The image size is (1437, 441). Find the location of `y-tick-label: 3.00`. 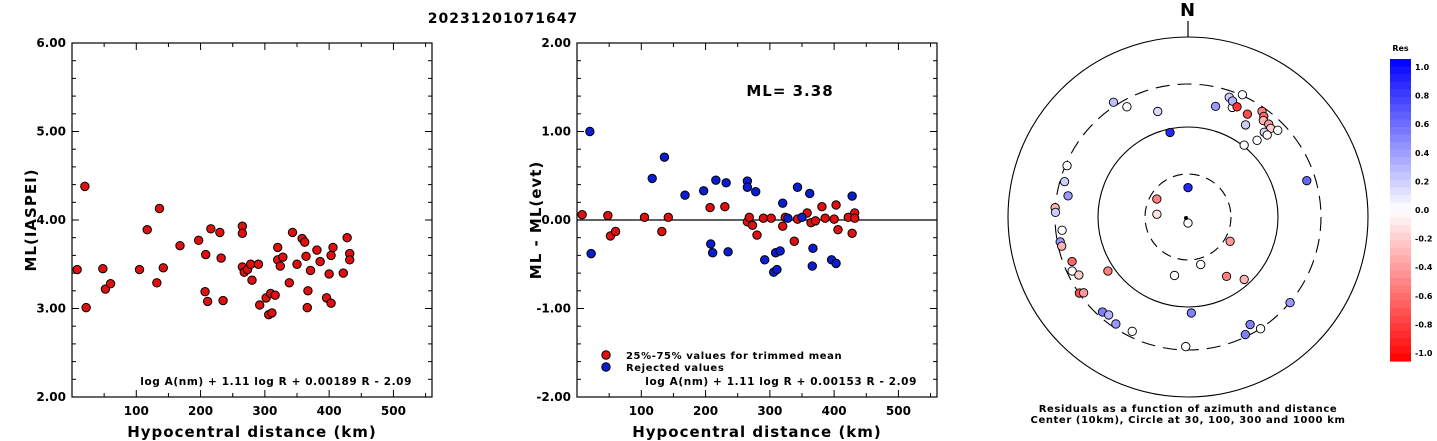

y-tick-label: 3.00 is located at coordinates (51, 309).